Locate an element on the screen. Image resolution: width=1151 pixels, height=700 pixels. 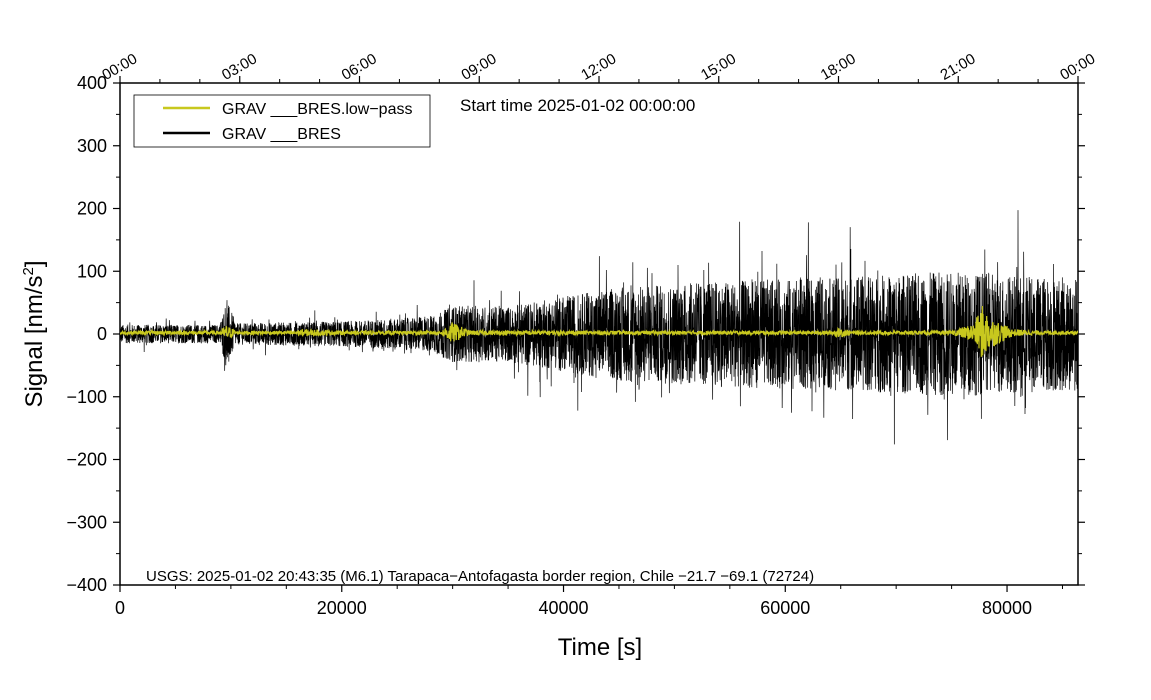
y-tick-label: 100 is located at coordinates (92, 271).